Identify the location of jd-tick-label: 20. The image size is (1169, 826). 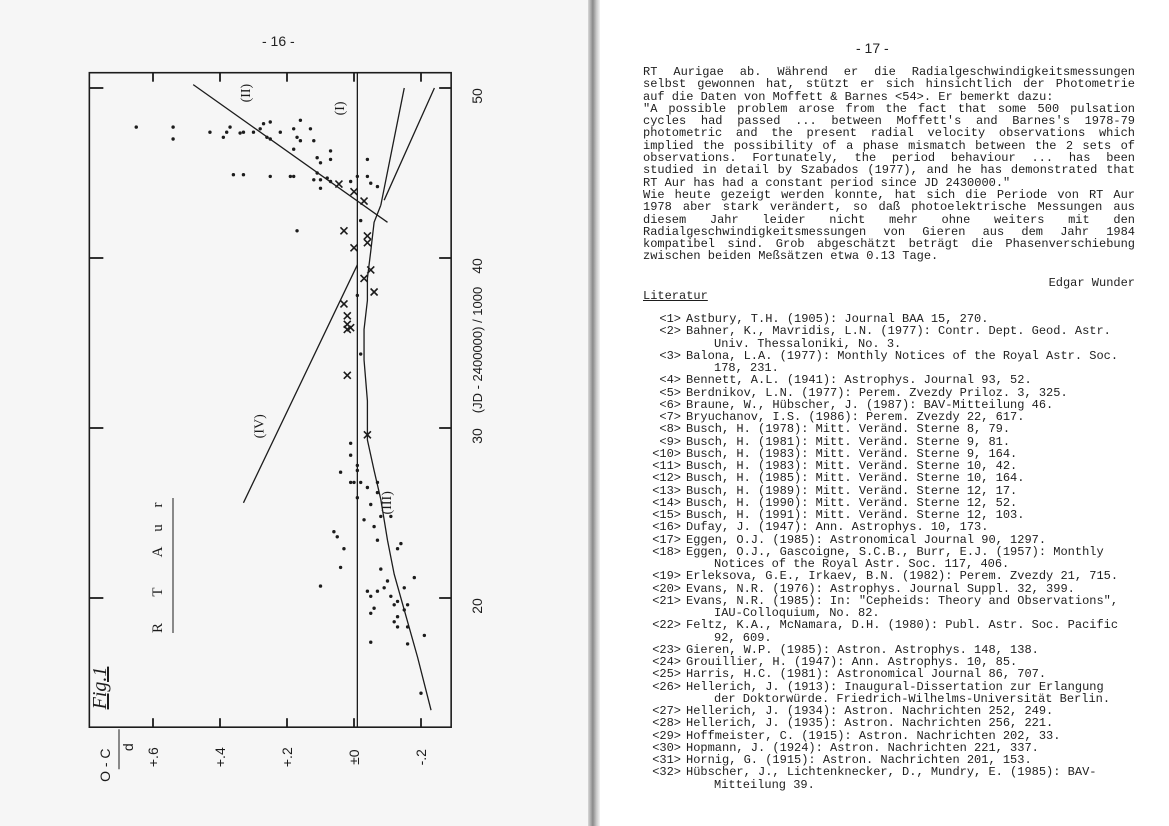
(477, 606).